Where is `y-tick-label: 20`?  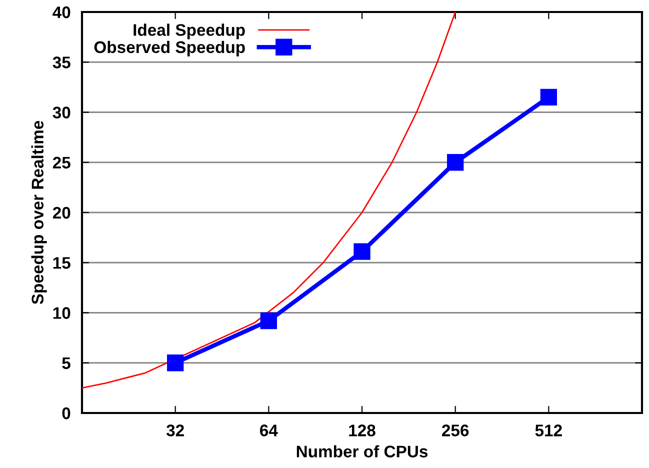 y-tick-label: 20 is located at coordinates (61, 212).